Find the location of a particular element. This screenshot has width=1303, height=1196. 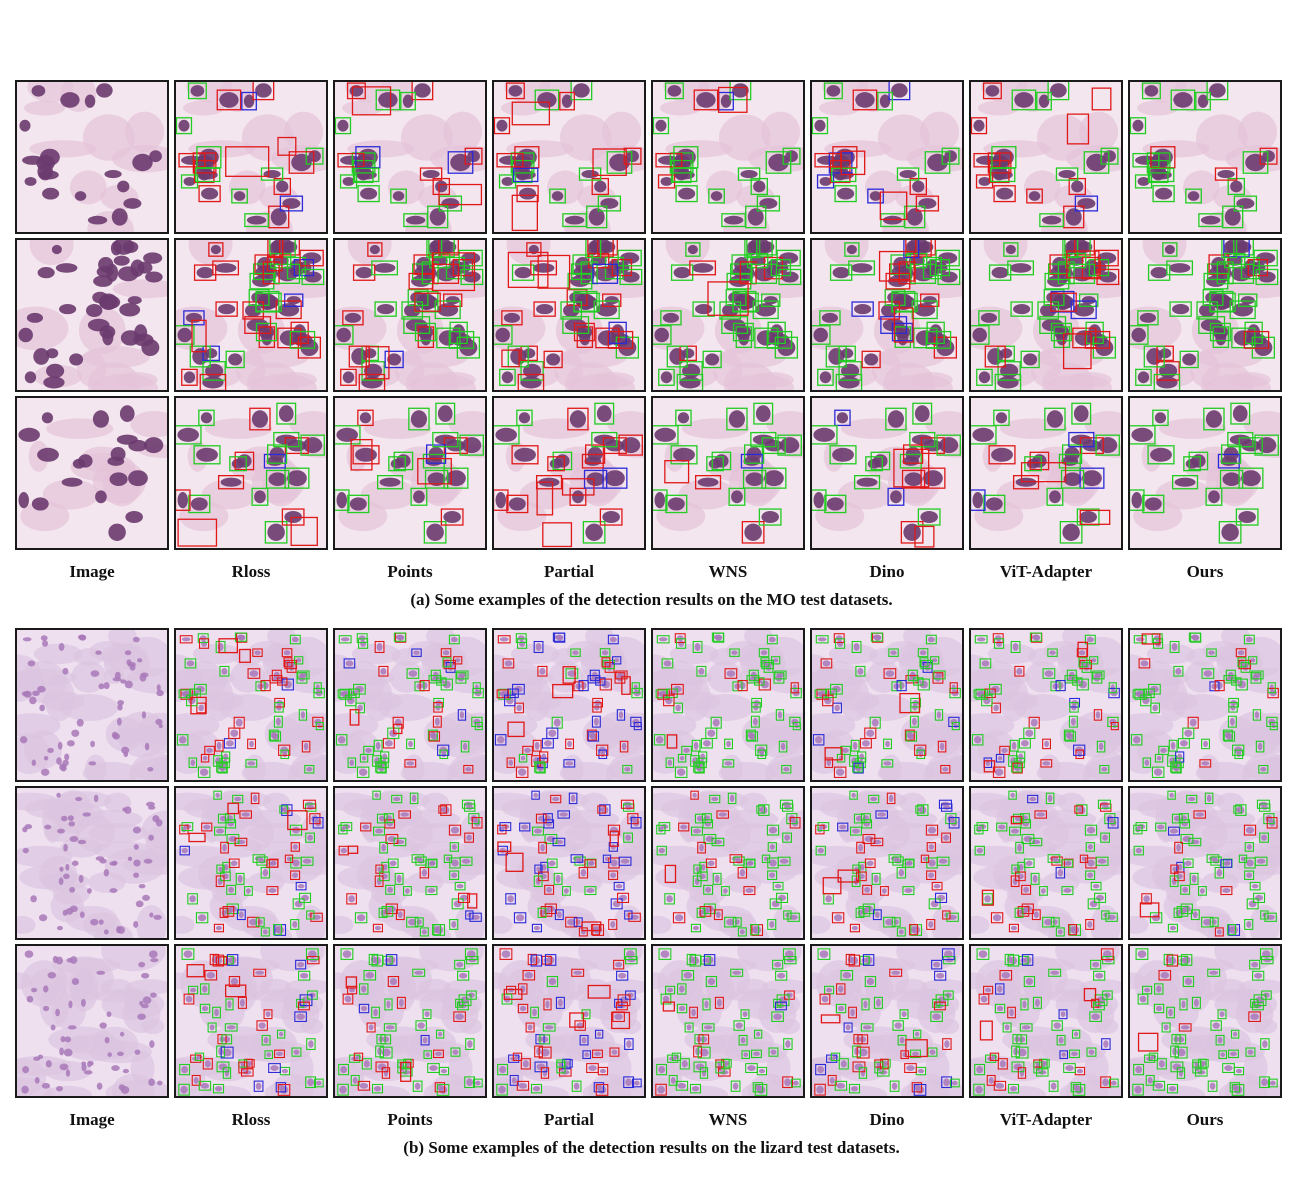

tile-mo-row2-rloss is located at coordinates (251, 315).